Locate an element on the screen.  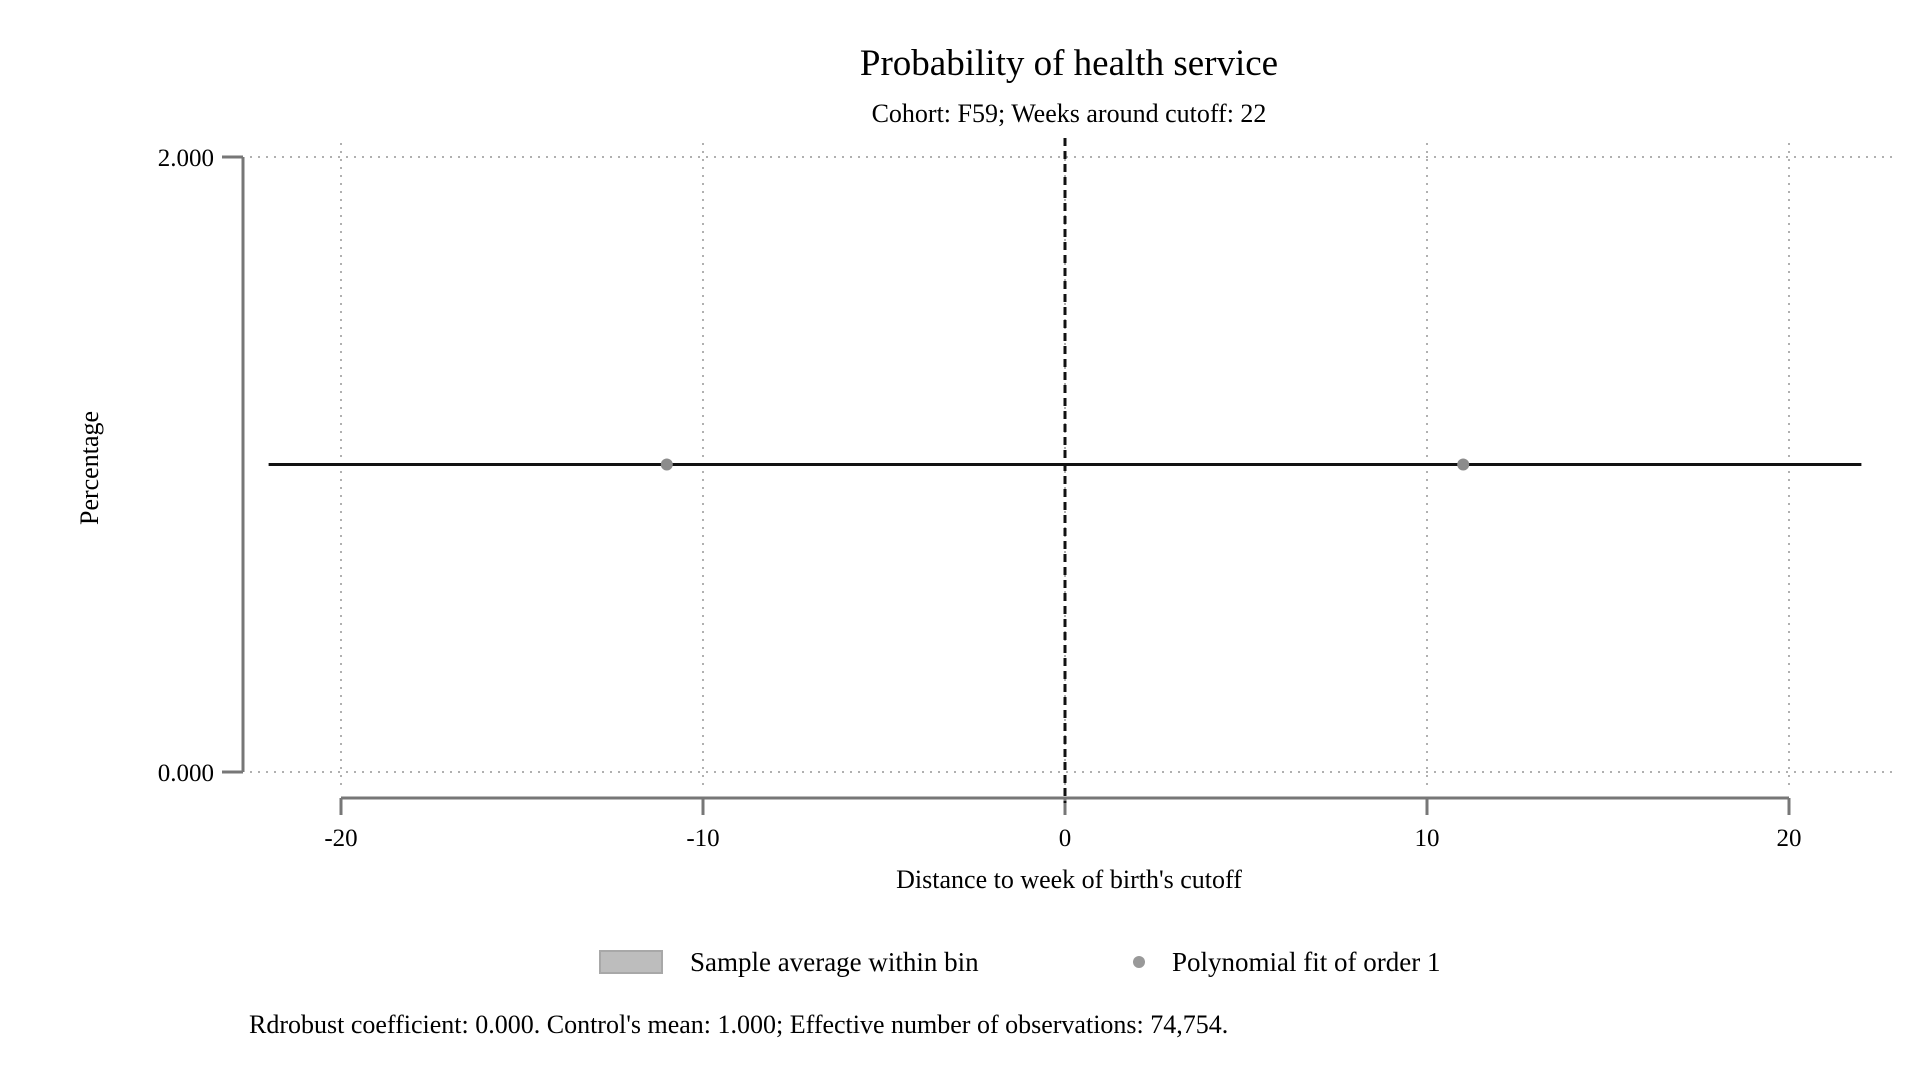
x-tick-label-3: 10 is located at coordinates (1427, 838).